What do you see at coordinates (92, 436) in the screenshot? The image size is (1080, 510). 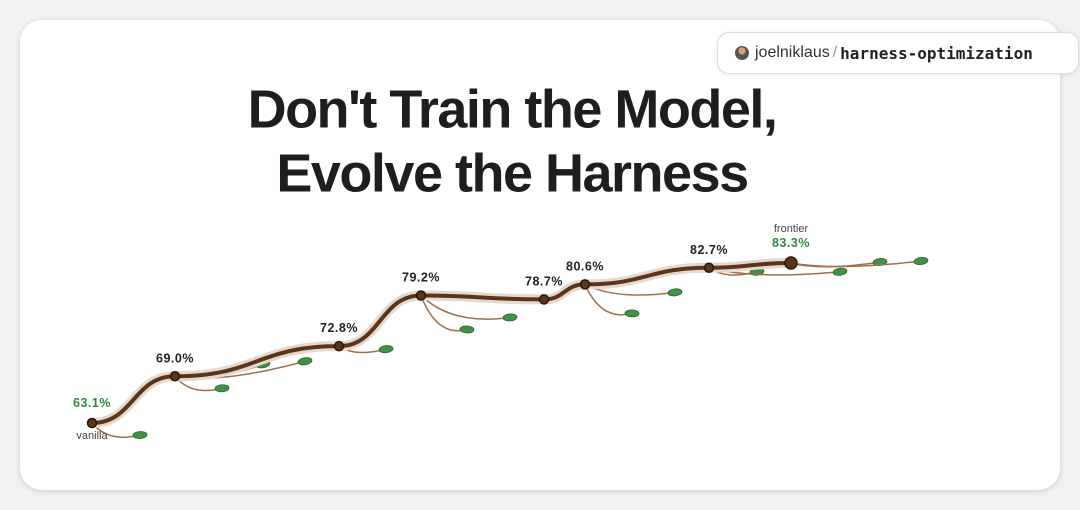 I see `annotation: vanilla` at bounding box center [92, 436].